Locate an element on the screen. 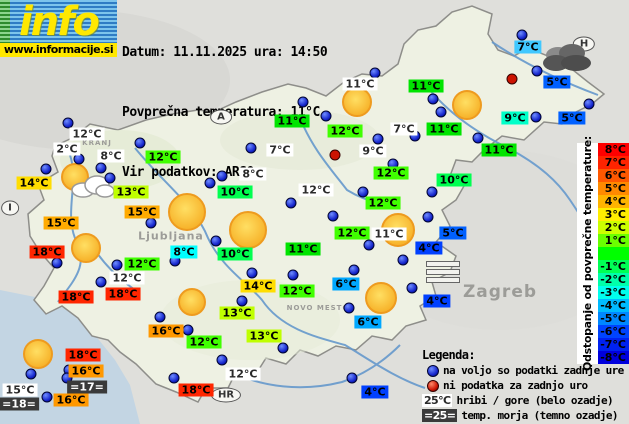 This screenshot has width=629, height=424. scale-band: 7°C is located at coordinates (613, 162).